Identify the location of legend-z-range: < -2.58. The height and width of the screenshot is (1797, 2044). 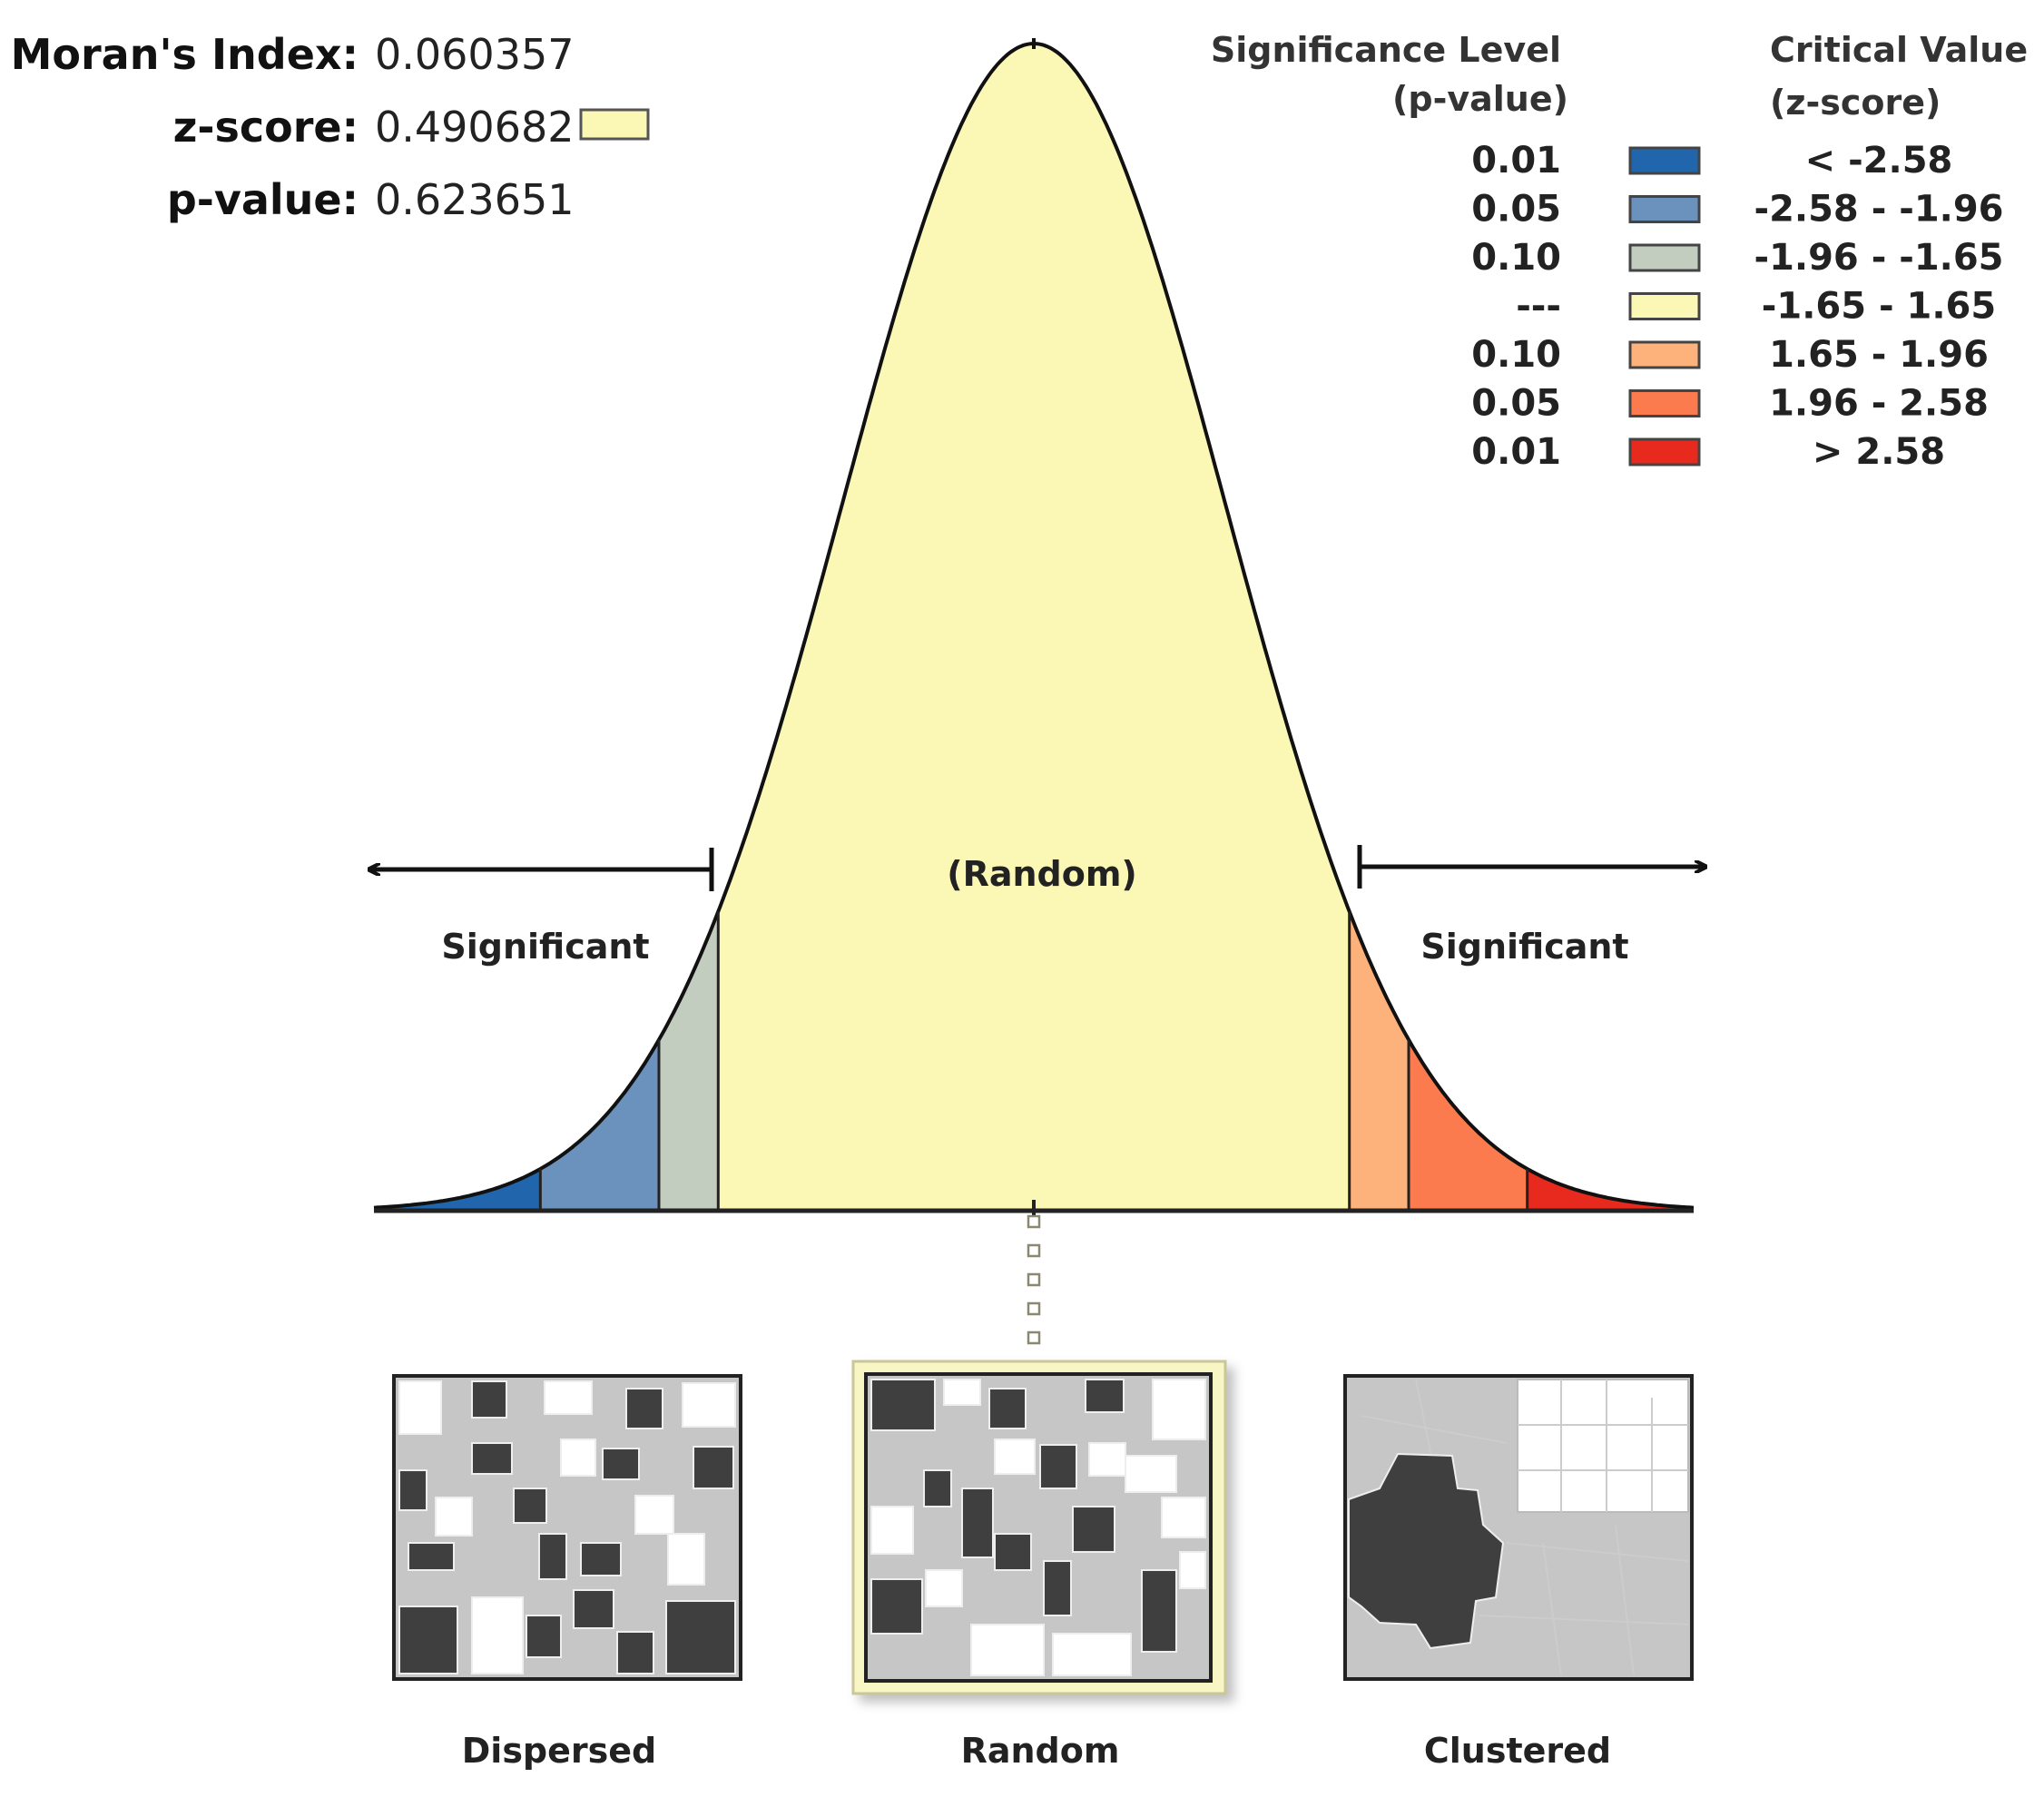
(1879, 161).